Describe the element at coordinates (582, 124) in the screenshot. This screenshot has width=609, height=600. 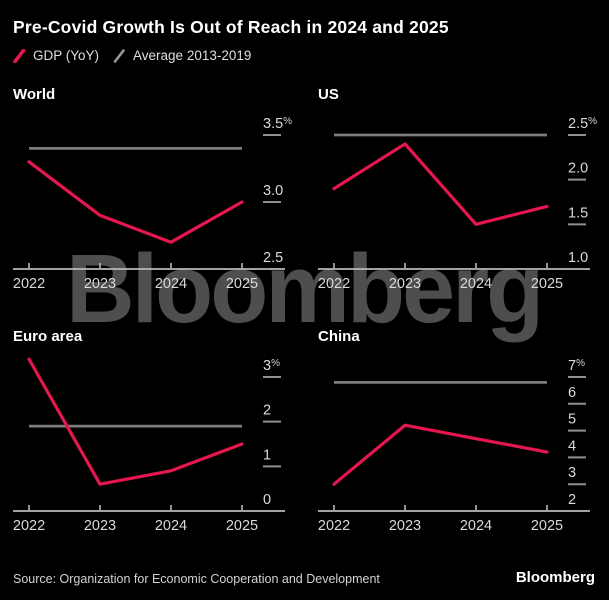
I see `y-tick-label: 2.5%` at that location.